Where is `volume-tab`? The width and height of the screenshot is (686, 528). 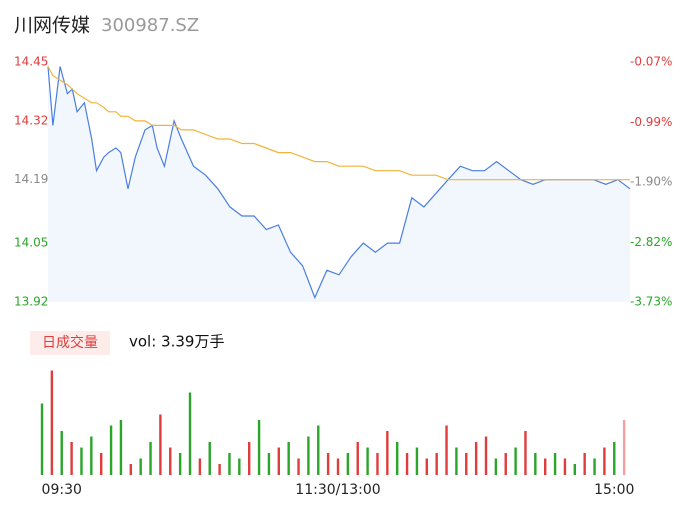 volume-tab is located at coordinates (70, 343).